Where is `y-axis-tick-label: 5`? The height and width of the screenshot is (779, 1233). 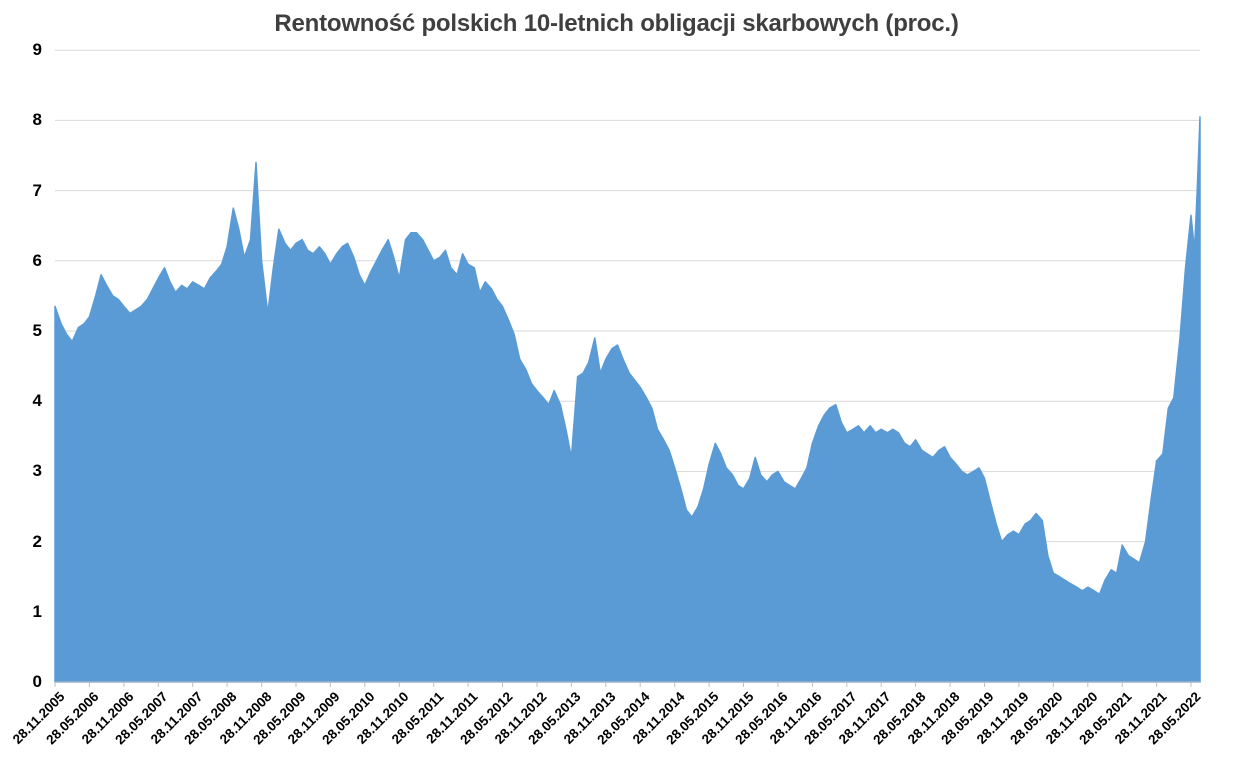 y-axis-tick-label: 5 is located at coordinates (37, 330).